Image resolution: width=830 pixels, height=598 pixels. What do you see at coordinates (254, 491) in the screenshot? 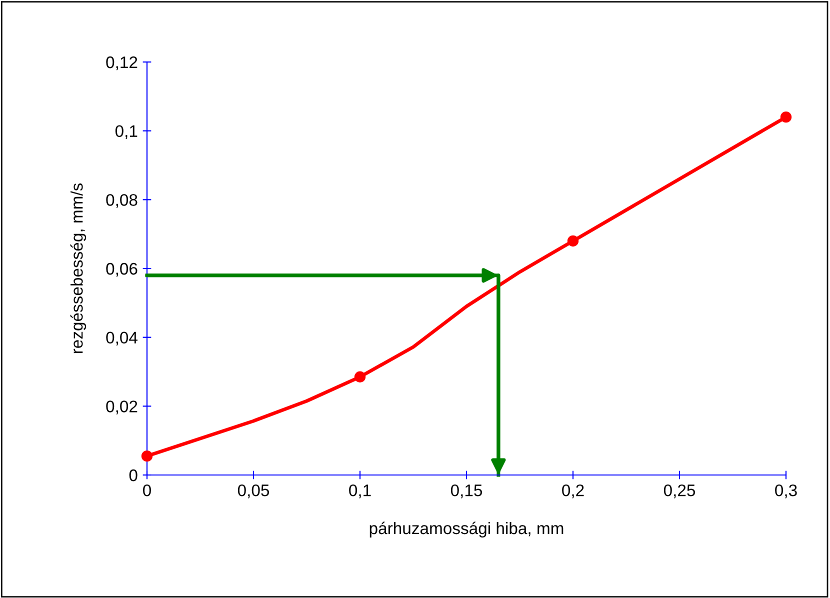
I see `x-tick-label: 0,05` at bounding box center [254, 491].